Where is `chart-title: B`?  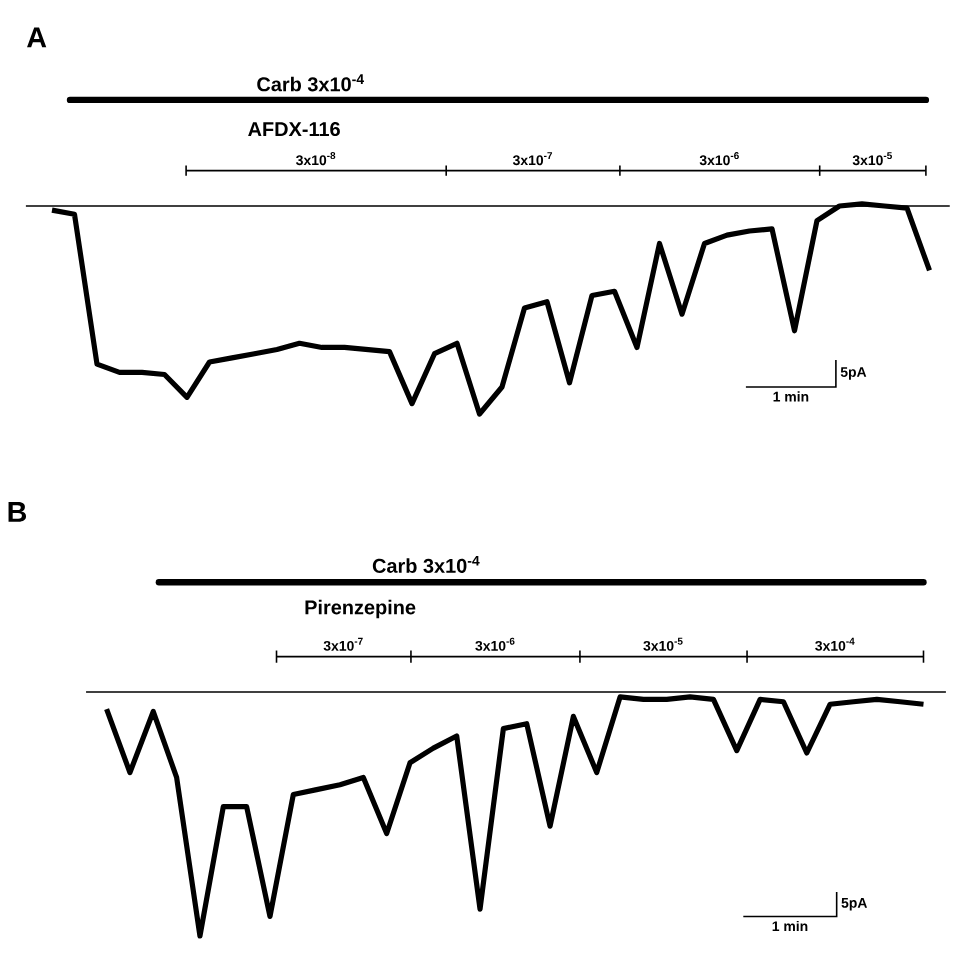 chart-title: B is located at coordinates (17, 512).